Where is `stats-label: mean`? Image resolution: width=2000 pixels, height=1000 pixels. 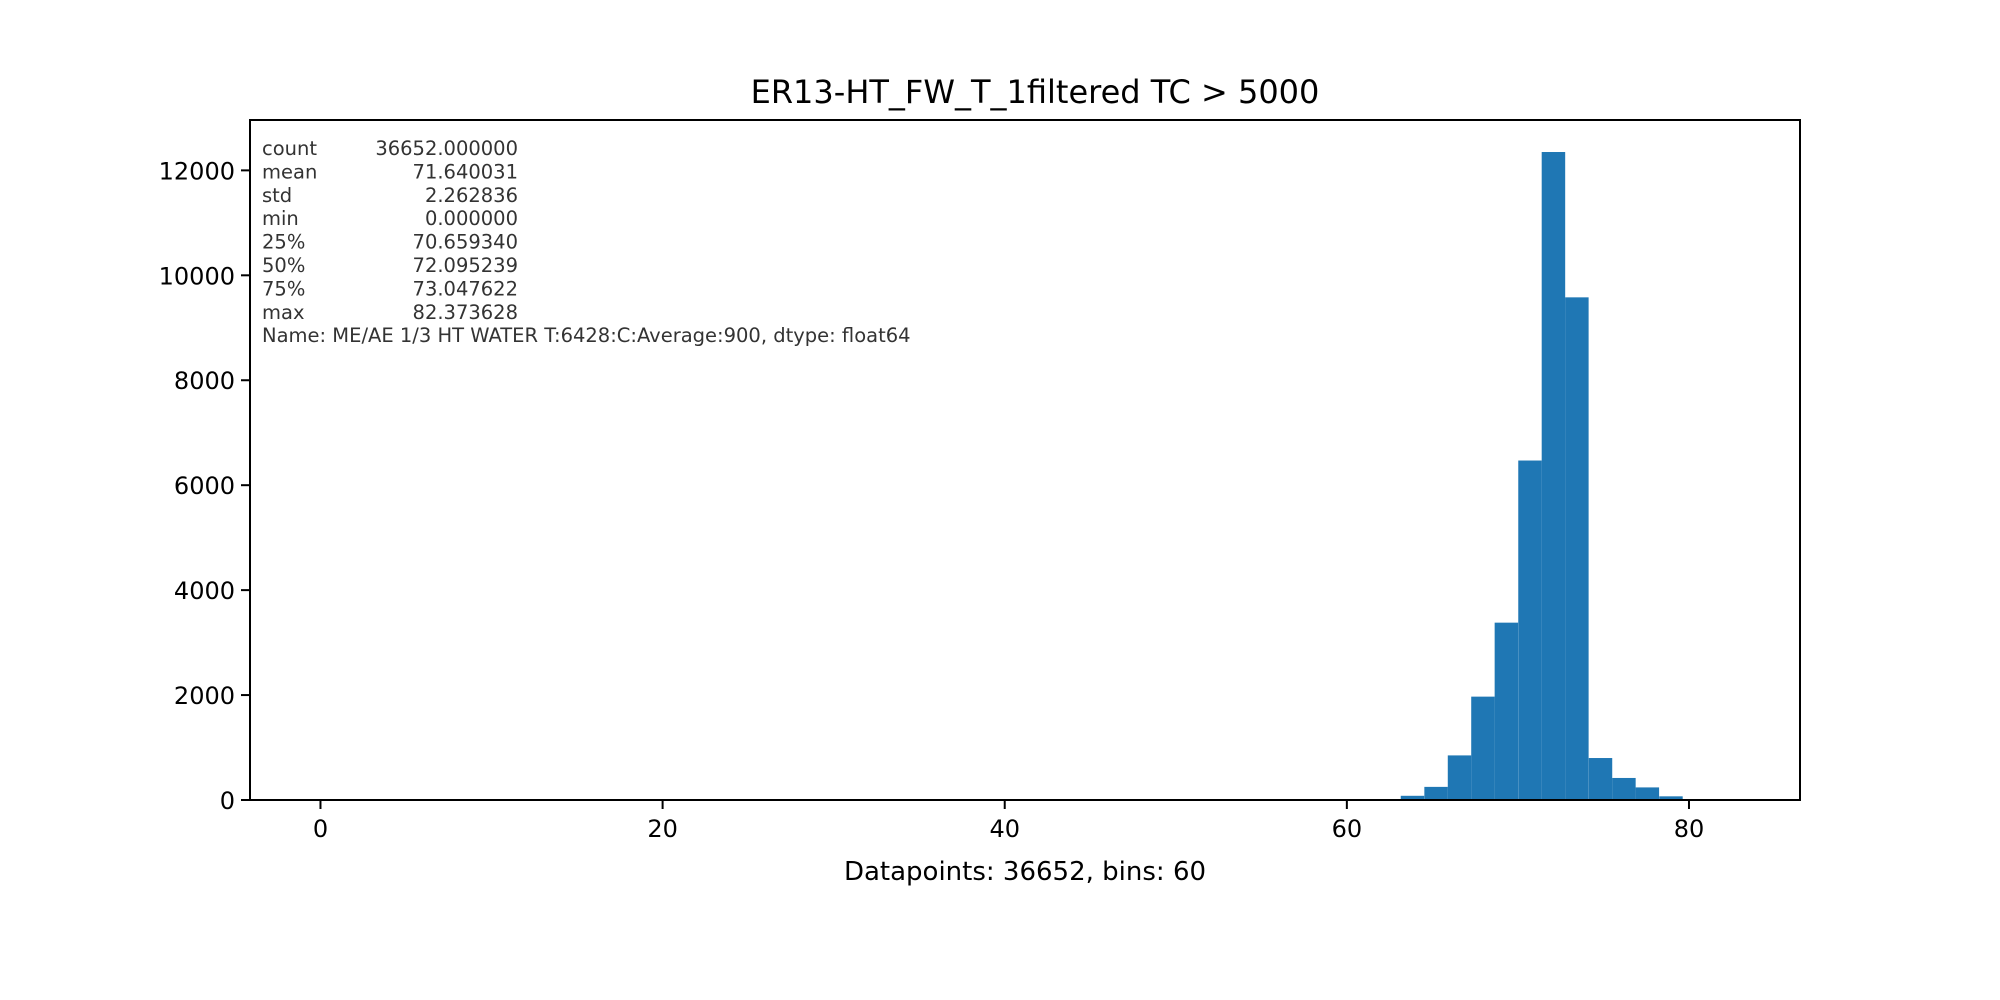 stats-label: mean is located at coordinates (289, 171).